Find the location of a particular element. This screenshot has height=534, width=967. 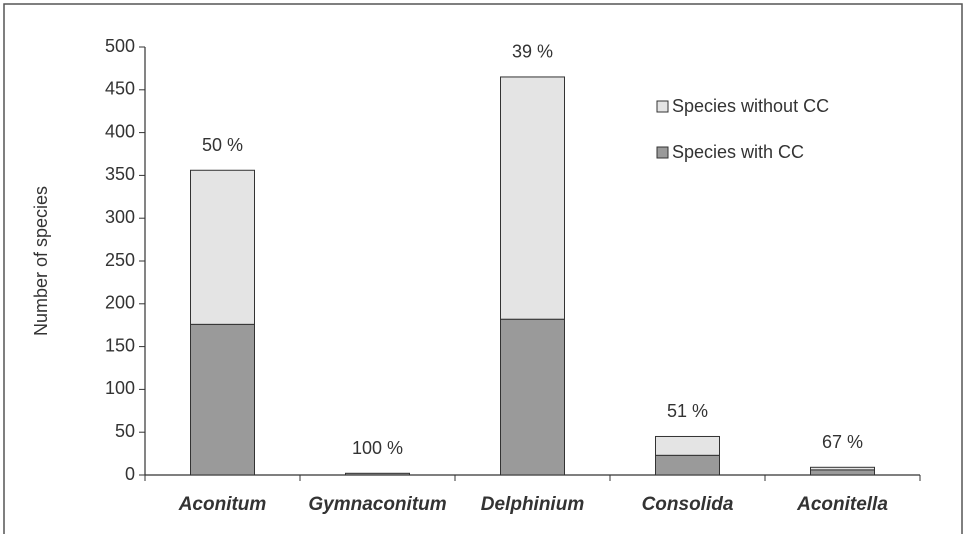

legend-label: Species with CC is located at coordinates (738, 152).